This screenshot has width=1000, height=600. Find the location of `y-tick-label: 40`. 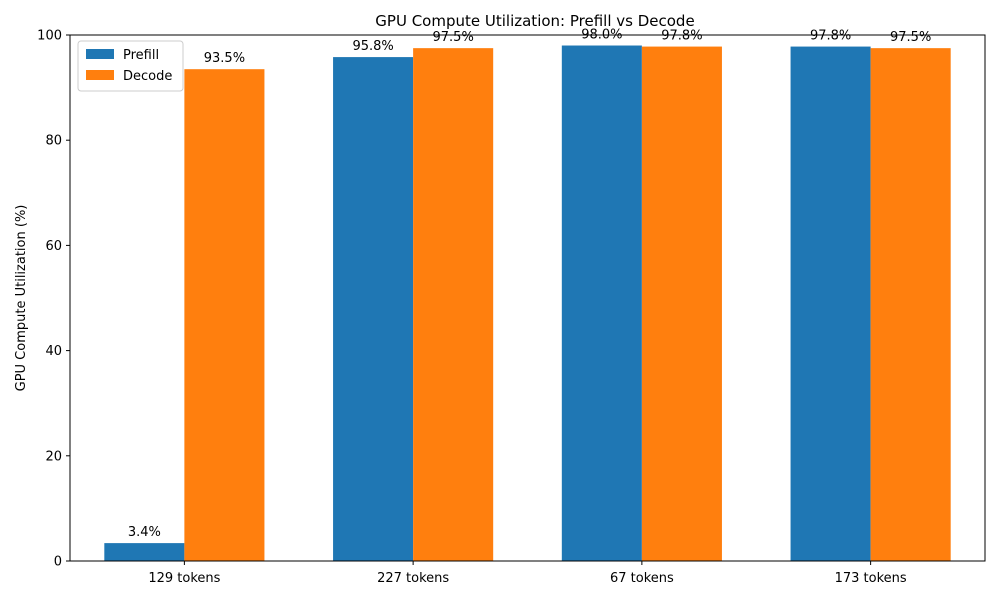

y-tick-label: 40 is located at coordinates (53, 351).